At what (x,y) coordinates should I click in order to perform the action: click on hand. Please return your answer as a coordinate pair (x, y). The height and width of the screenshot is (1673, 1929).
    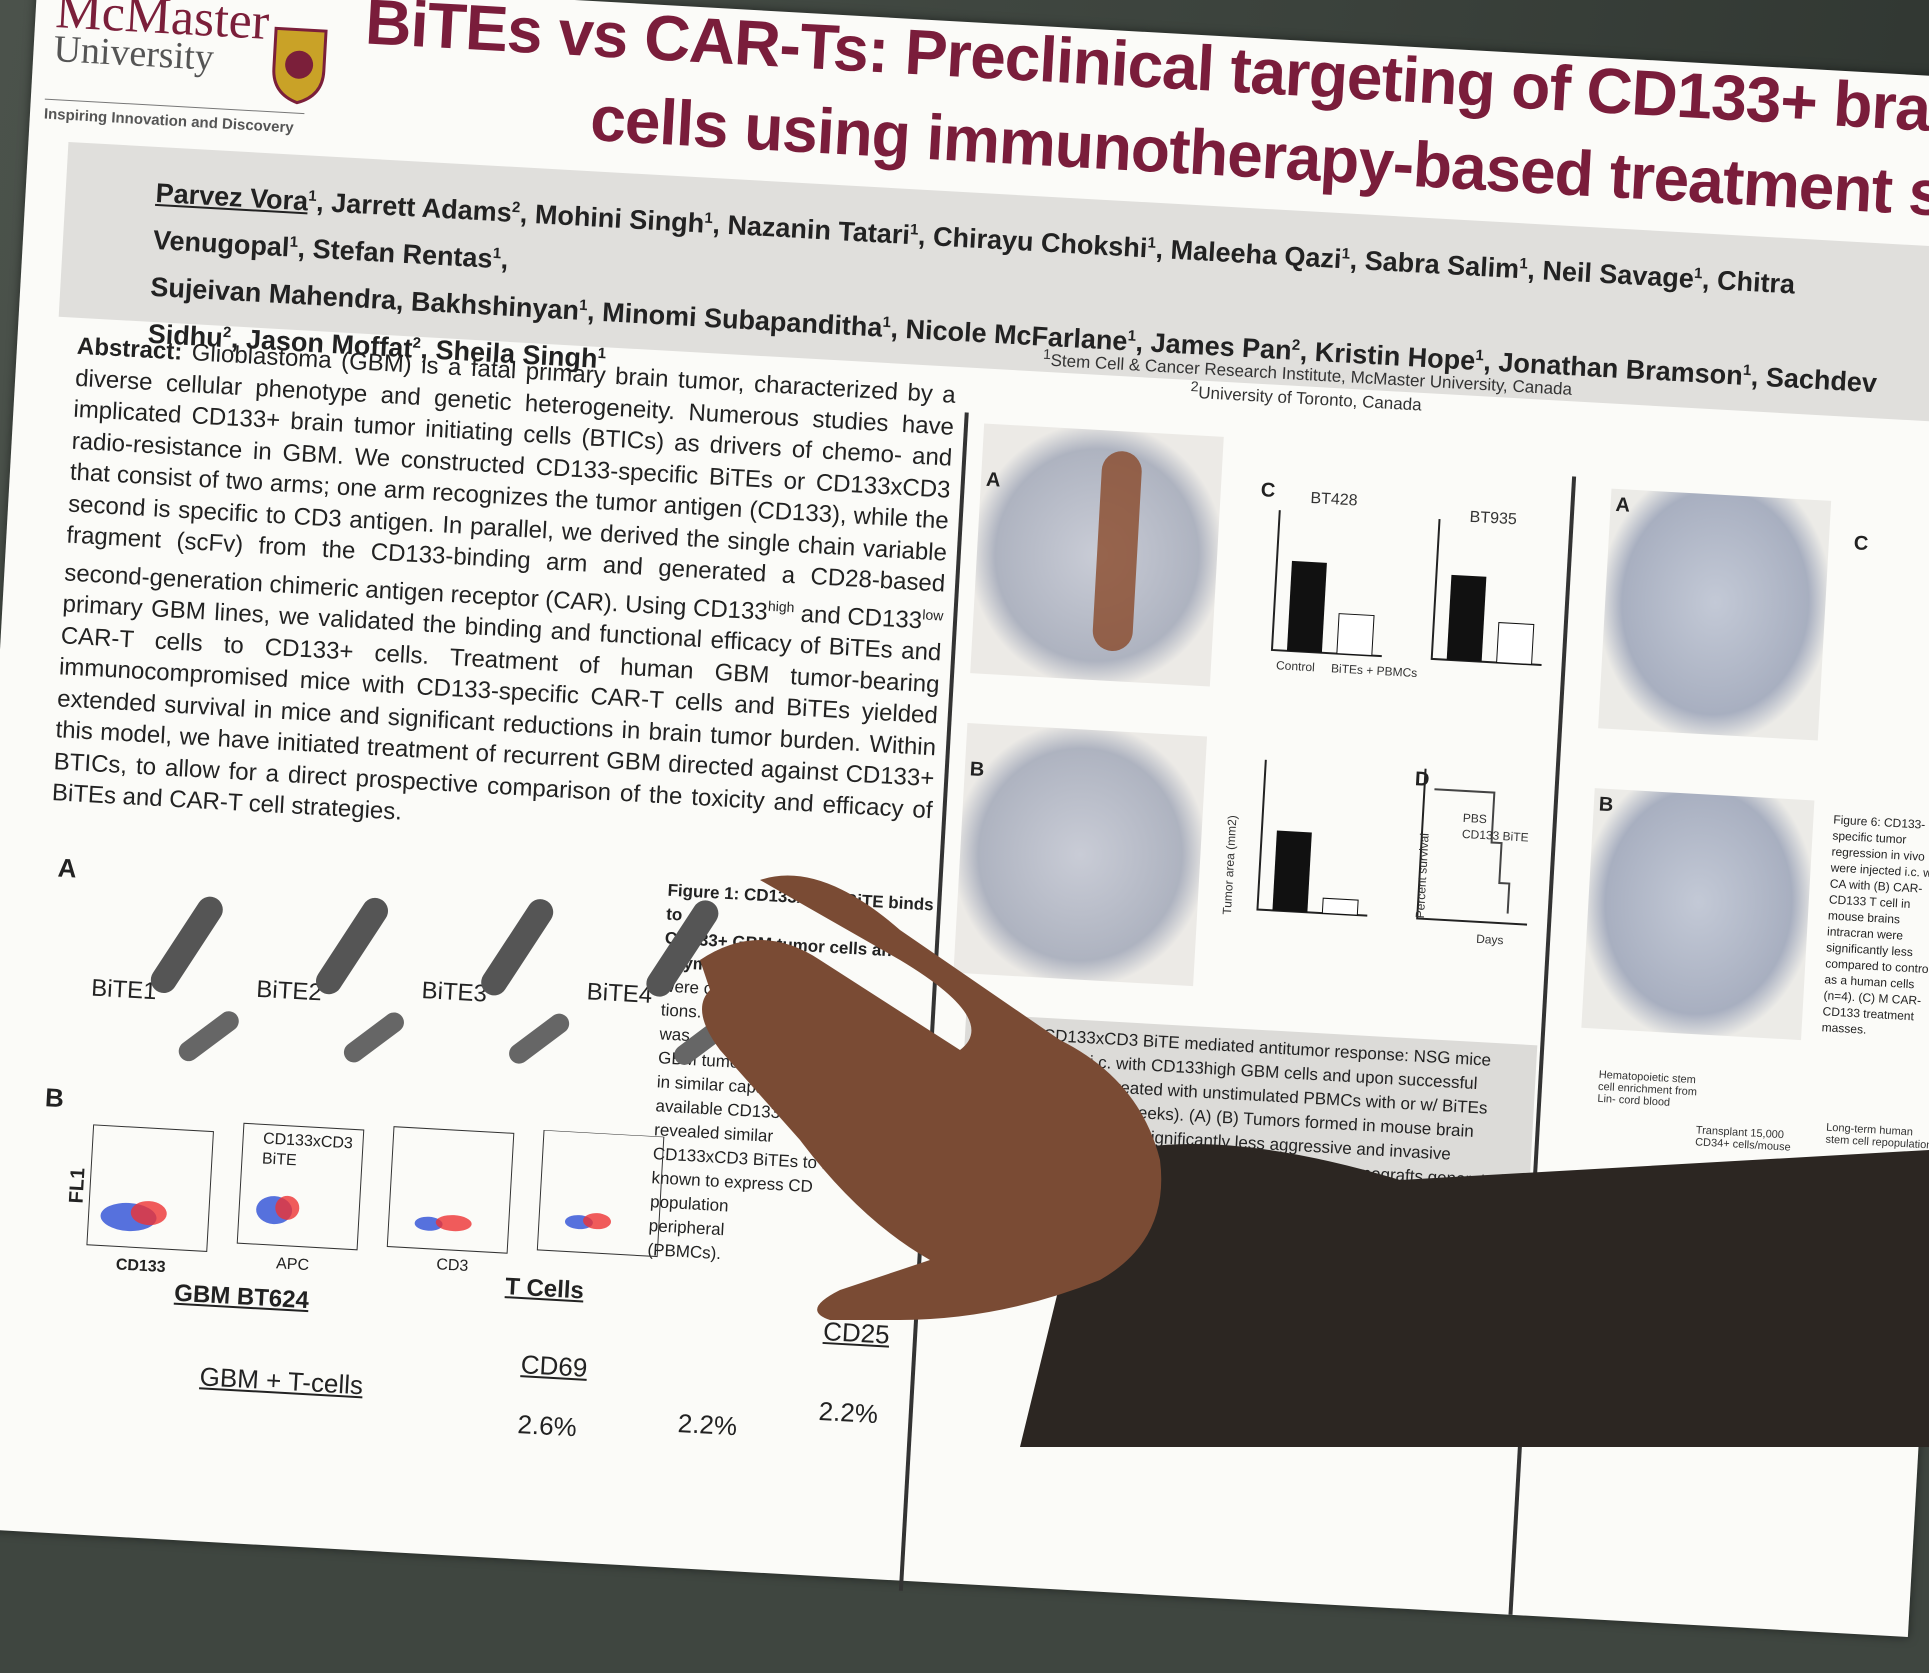
    Looking at the image, I should click on (931, 1097).